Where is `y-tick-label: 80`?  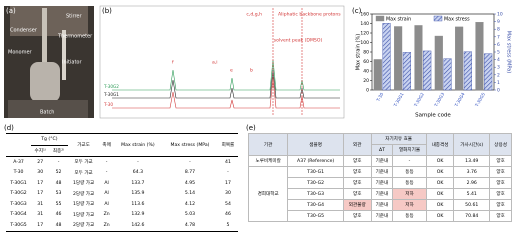
y-tick-label: 80 is located at coordinates (366, 53).